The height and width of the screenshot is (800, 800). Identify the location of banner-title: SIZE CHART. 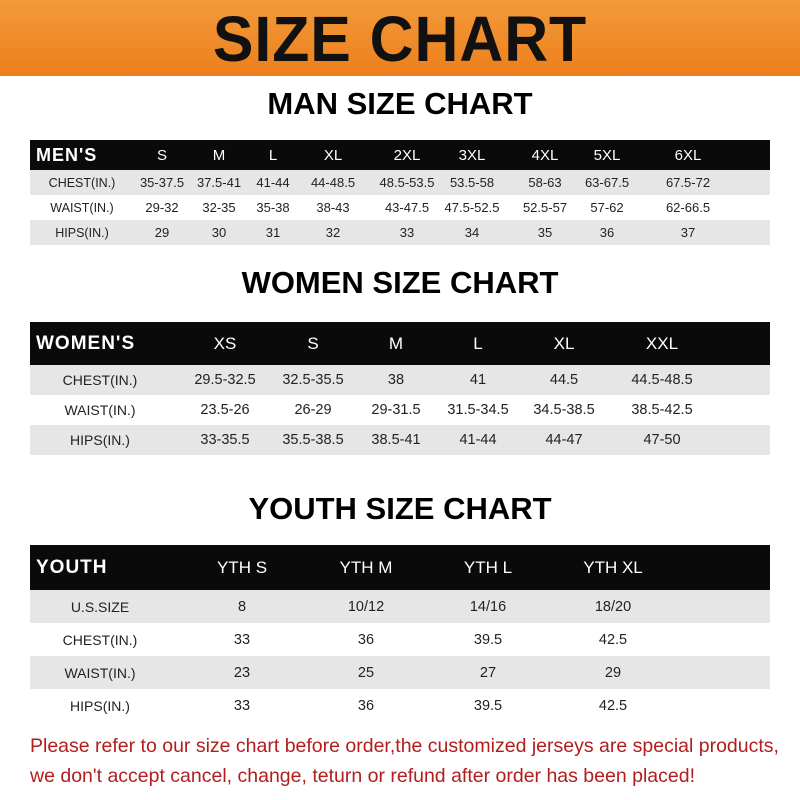
(400, 39).